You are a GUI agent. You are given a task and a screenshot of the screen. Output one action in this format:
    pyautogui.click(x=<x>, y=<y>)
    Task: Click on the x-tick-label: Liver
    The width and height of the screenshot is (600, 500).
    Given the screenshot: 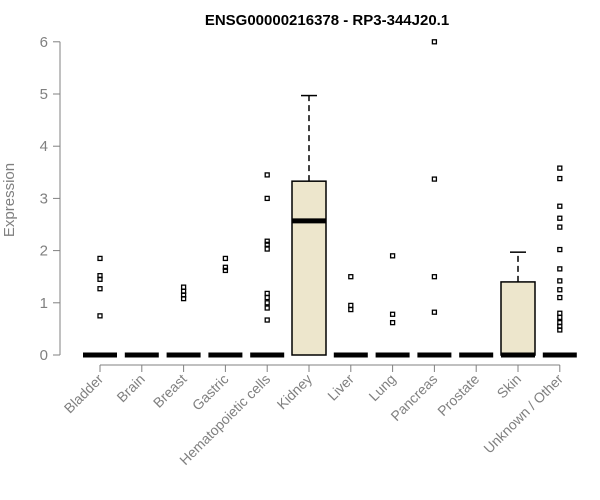 What is the action you would take?
    pyautogui.click(x=340, y=387)
    